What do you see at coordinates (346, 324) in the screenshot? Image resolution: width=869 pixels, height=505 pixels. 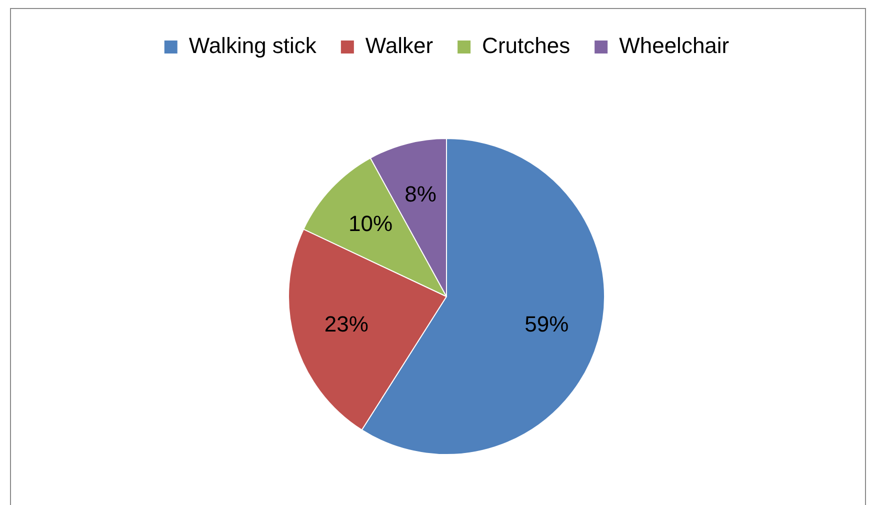 I see `data-label: 23%` at bounding box center [346, 324].